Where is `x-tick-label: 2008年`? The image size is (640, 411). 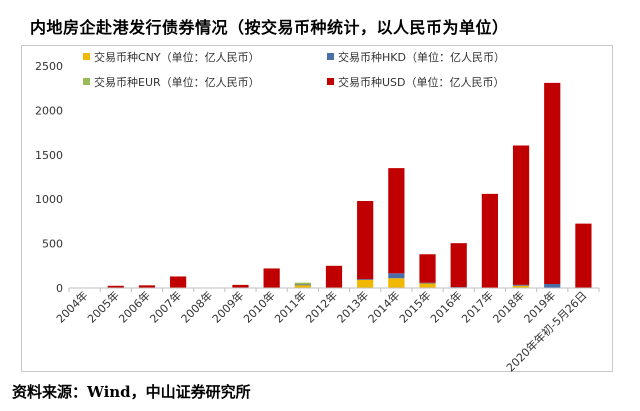
x-tick-label: 2008年 is located at coordinates (196, 306).